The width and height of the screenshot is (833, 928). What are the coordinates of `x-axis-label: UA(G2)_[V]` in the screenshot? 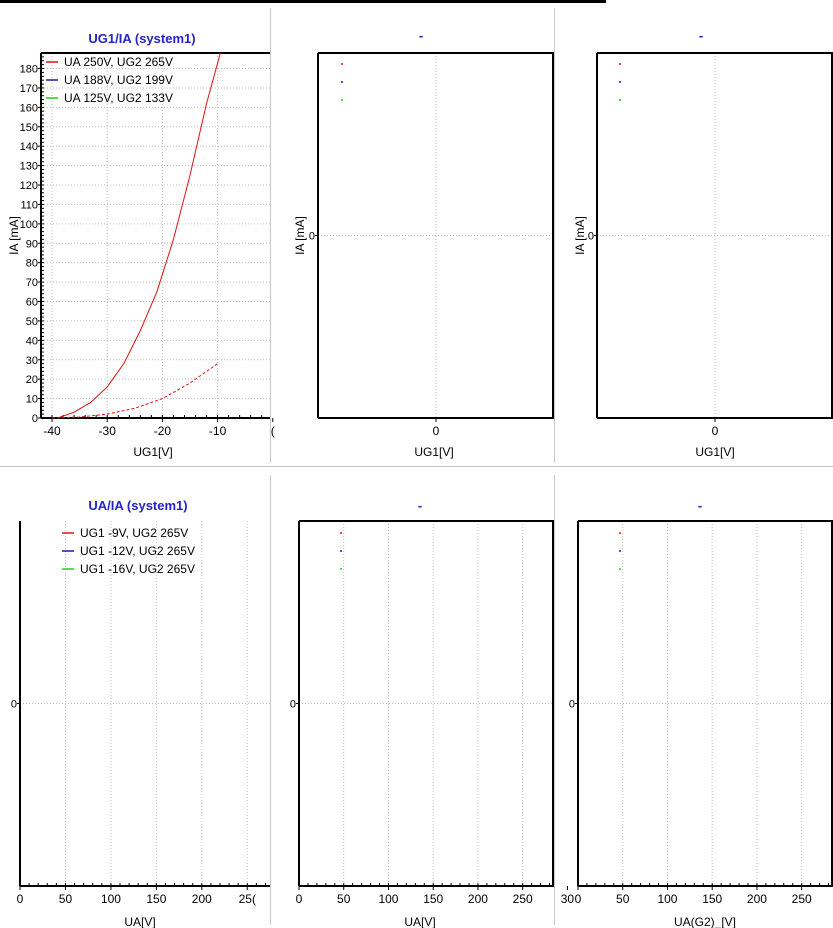 It's located at (705, 921).